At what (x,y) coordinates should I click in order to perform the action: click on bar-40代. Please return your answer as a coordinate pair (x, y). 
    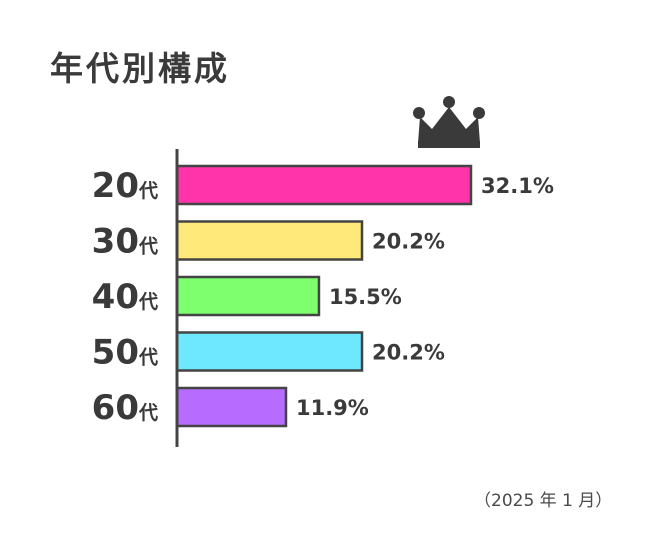
    Looking at the image, I should click on (248, 296).